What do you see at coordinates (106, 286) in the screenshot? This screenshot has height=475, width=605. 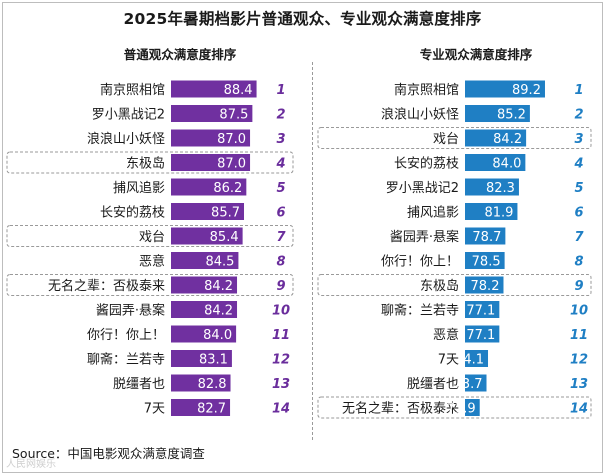 I see `left-category-label: 无名之辈：否极泰来` at bounding box center [106, 286].